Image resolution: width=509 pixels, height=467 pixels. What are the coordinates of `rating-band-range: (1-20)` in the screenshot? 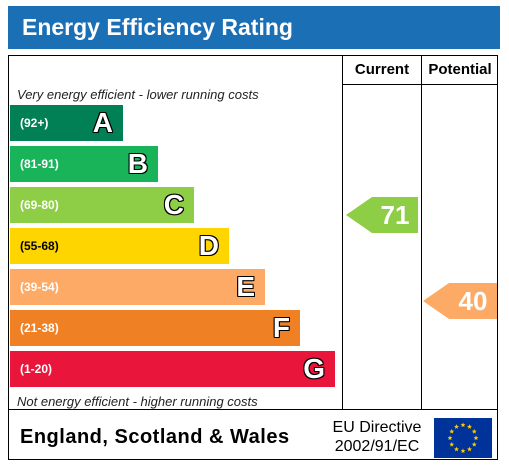 It's located at (36, 369).